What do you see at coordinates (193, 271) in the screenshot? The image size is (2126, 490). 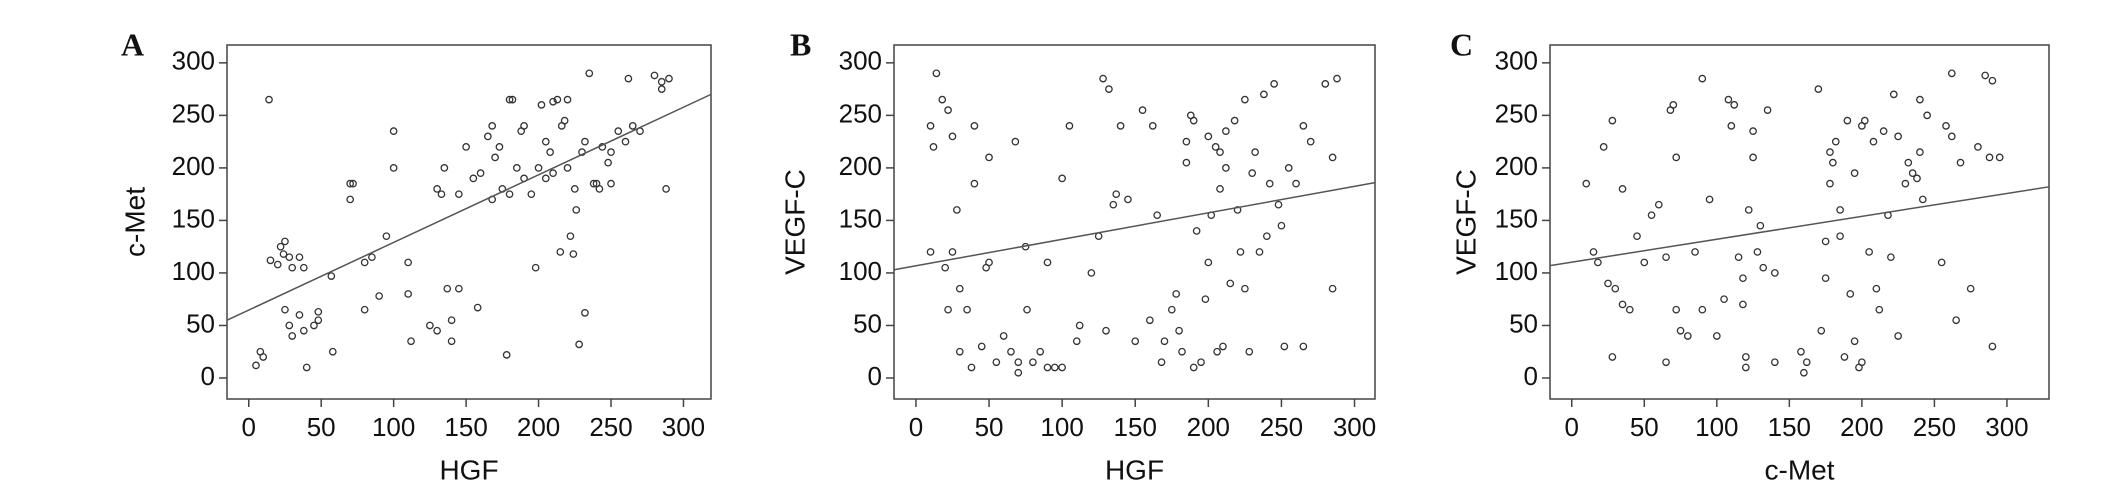 I see `y-tick-label: 100` at bounding box center [193, 271].